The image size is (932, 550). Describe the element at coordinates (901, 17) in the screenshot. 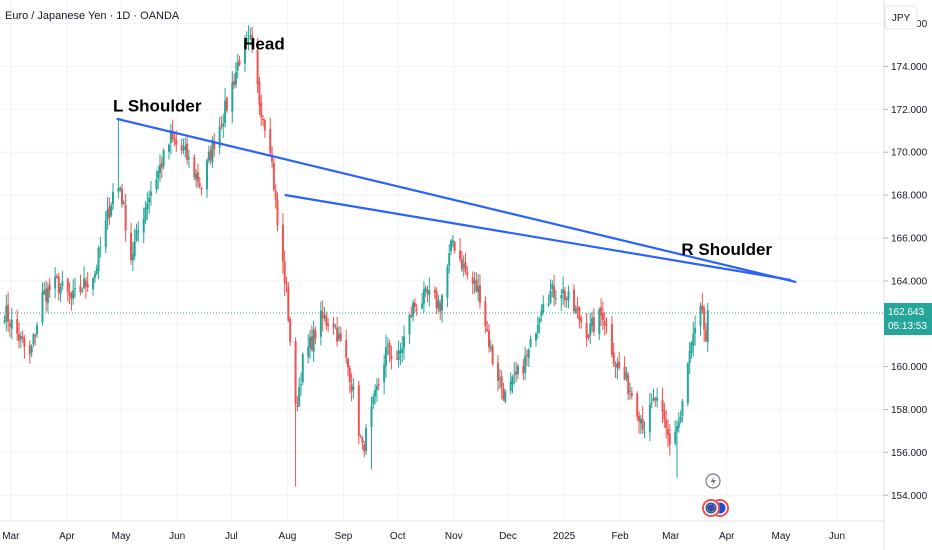

I see `currency-button` at that location.